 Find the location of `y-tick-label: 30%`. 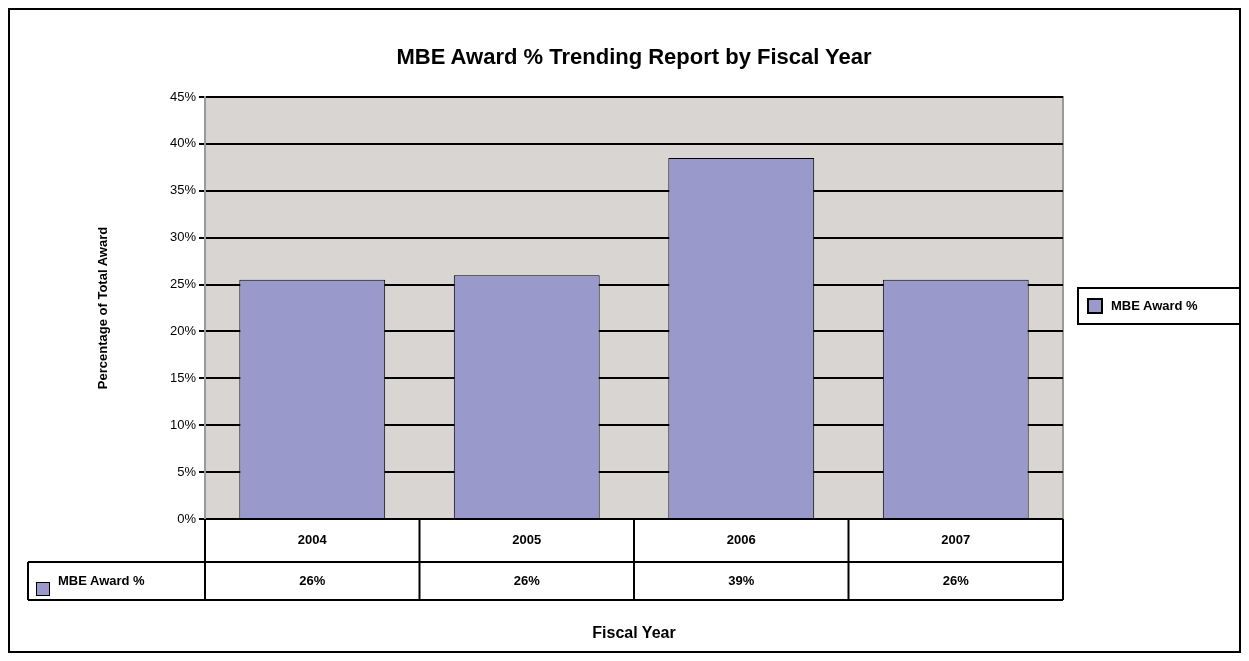

y-tick-label: 30% is located at coordinates (183, 237).